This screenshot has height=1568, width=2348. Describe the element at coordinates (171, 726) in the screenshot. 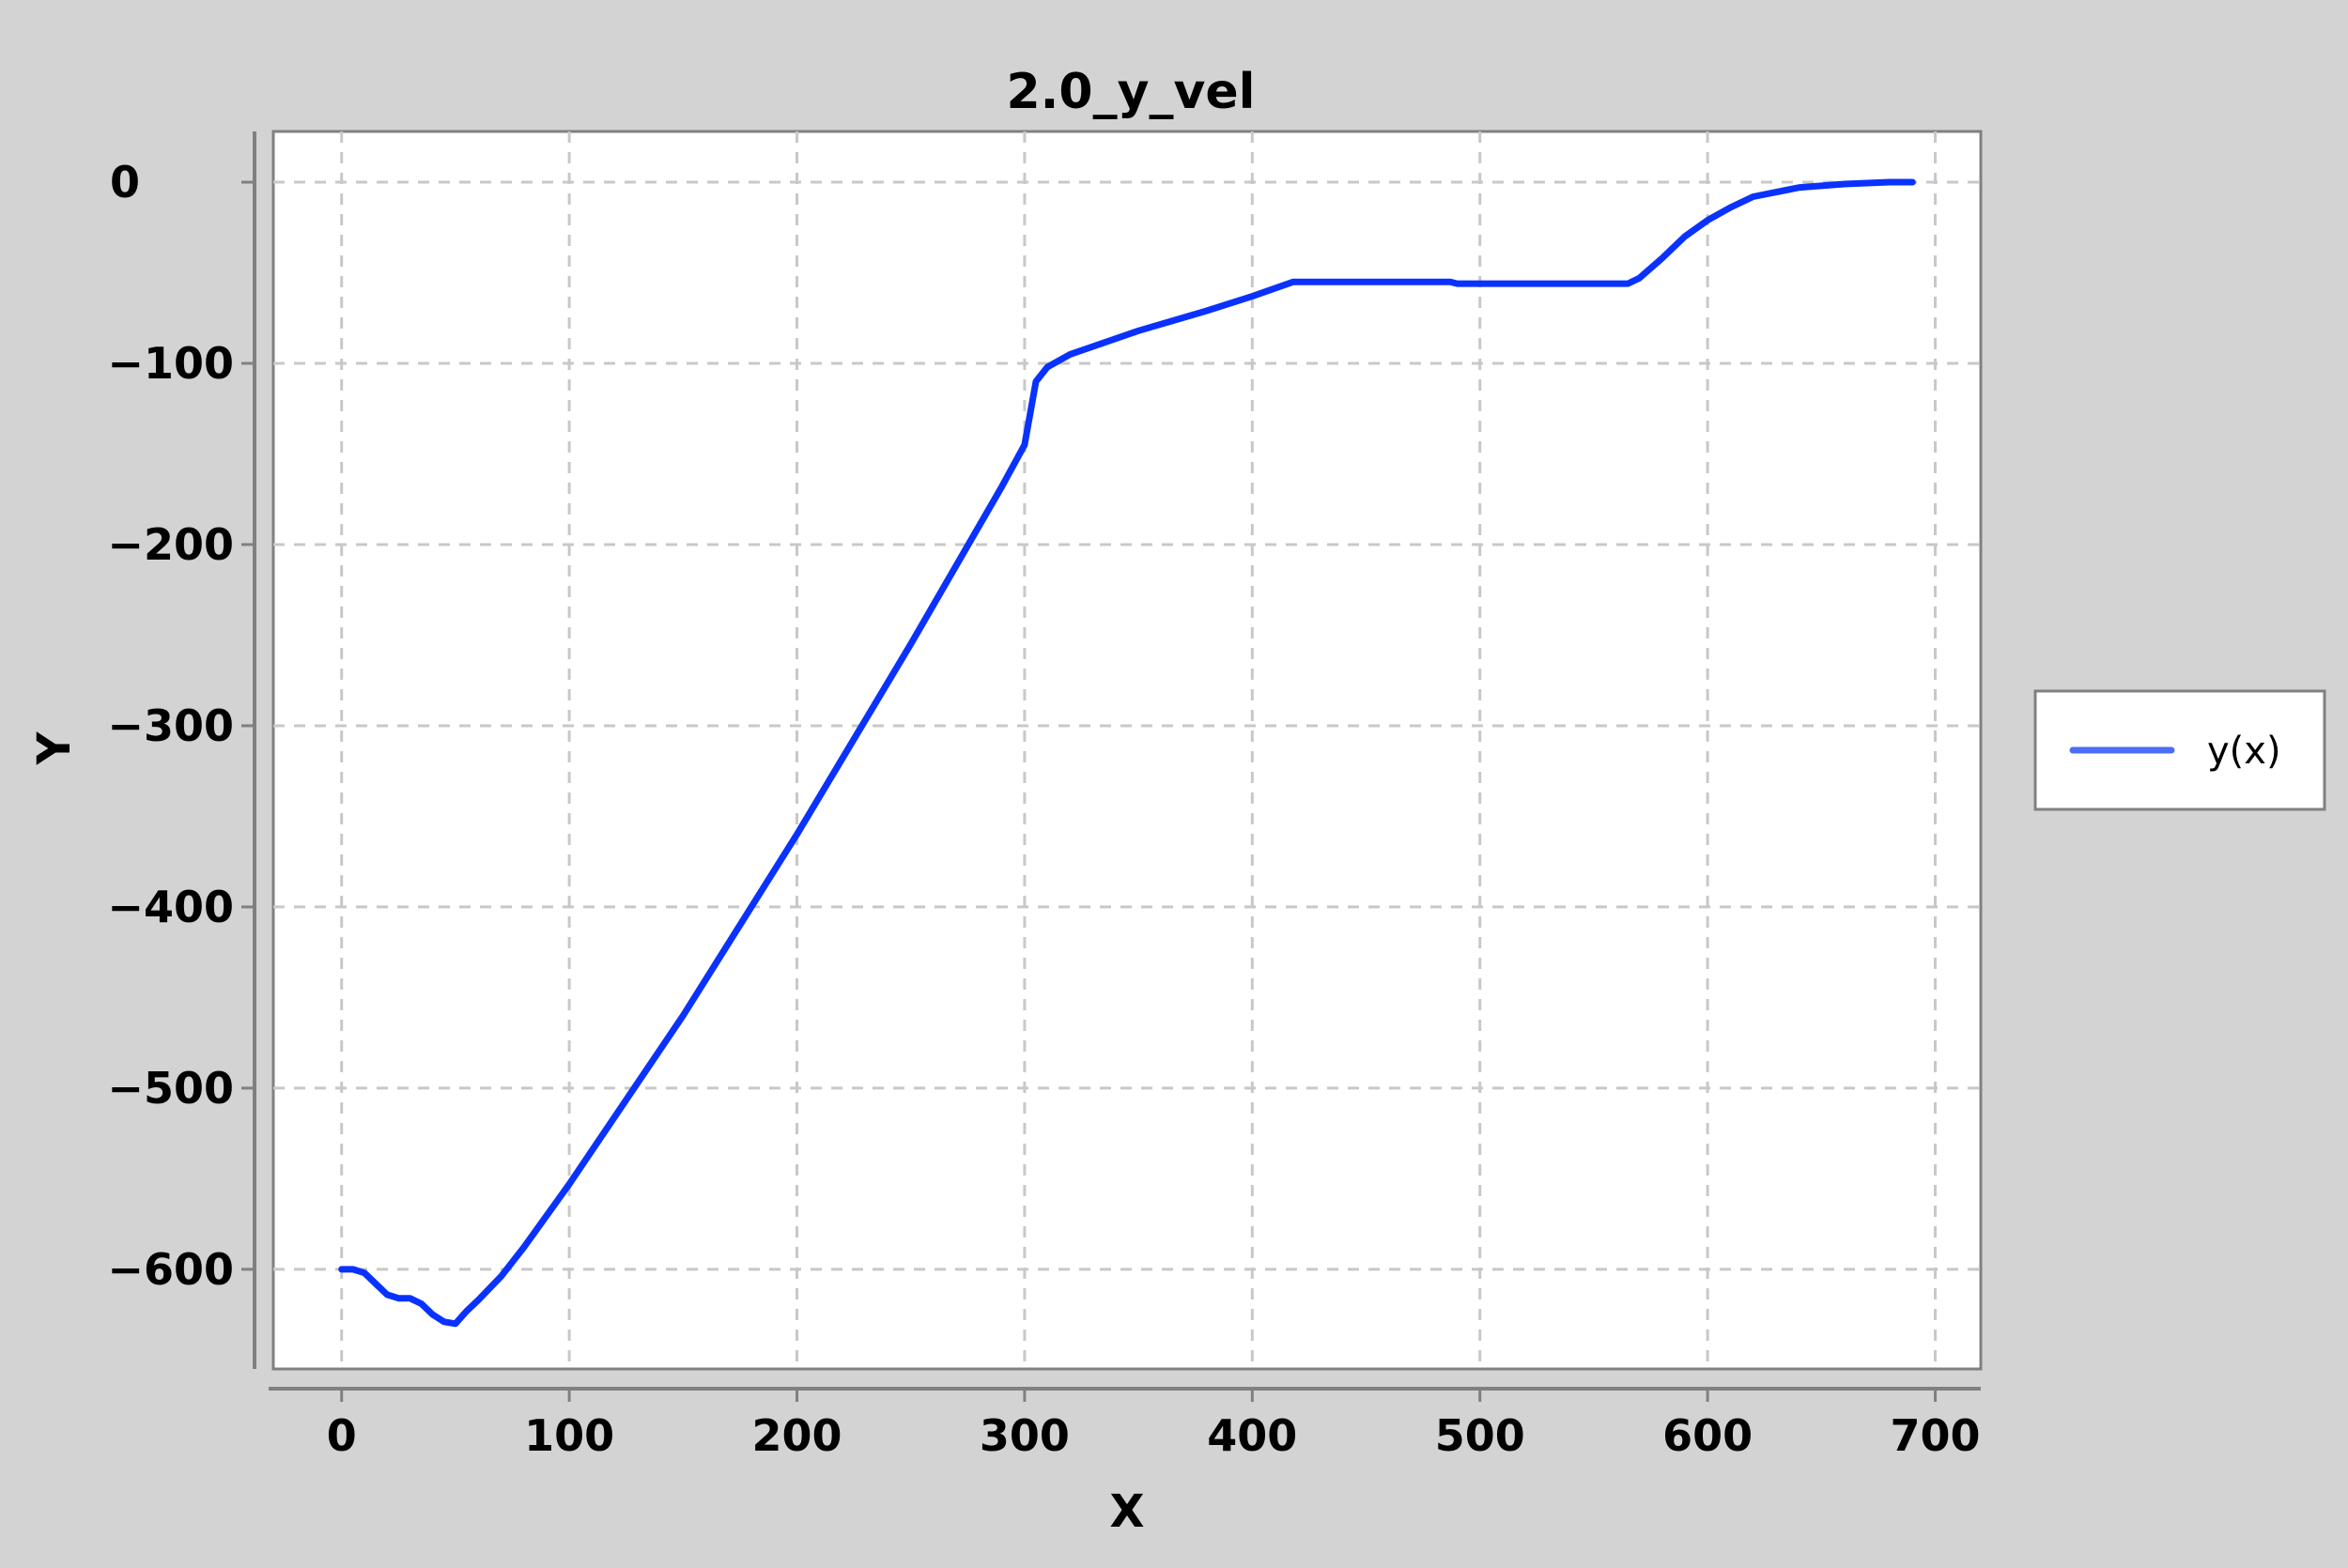

I see `y-tick-label--300: −300` at that location.